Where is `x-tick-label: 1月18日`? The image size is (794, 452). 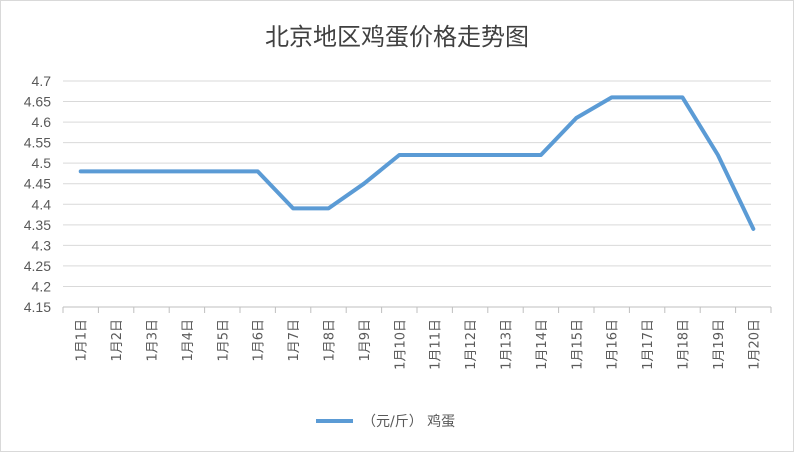 x-tick-label: 1月18日 is located at coordinates (684, 344).